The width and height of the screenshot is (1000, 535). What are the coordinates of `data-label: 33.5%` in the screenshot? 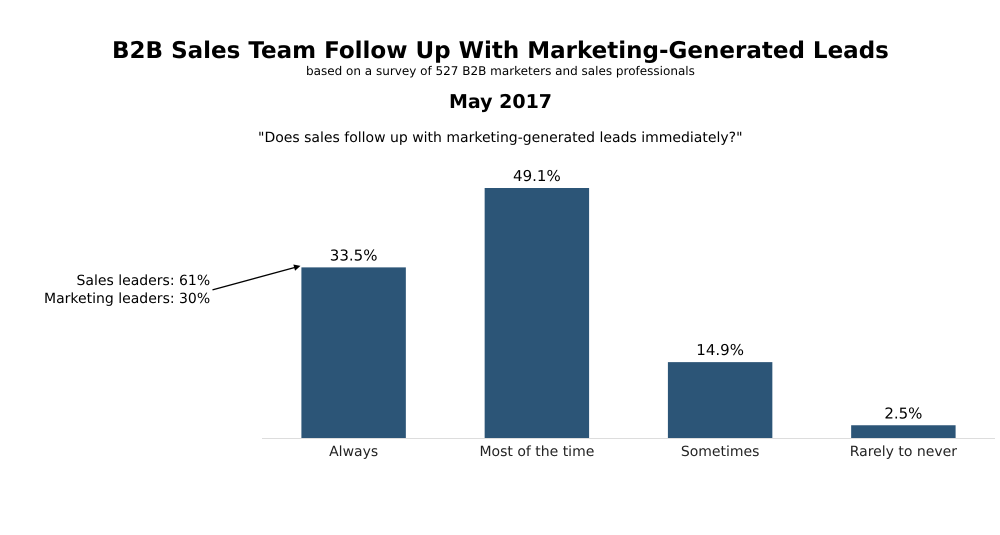 It's located at (354, 255).